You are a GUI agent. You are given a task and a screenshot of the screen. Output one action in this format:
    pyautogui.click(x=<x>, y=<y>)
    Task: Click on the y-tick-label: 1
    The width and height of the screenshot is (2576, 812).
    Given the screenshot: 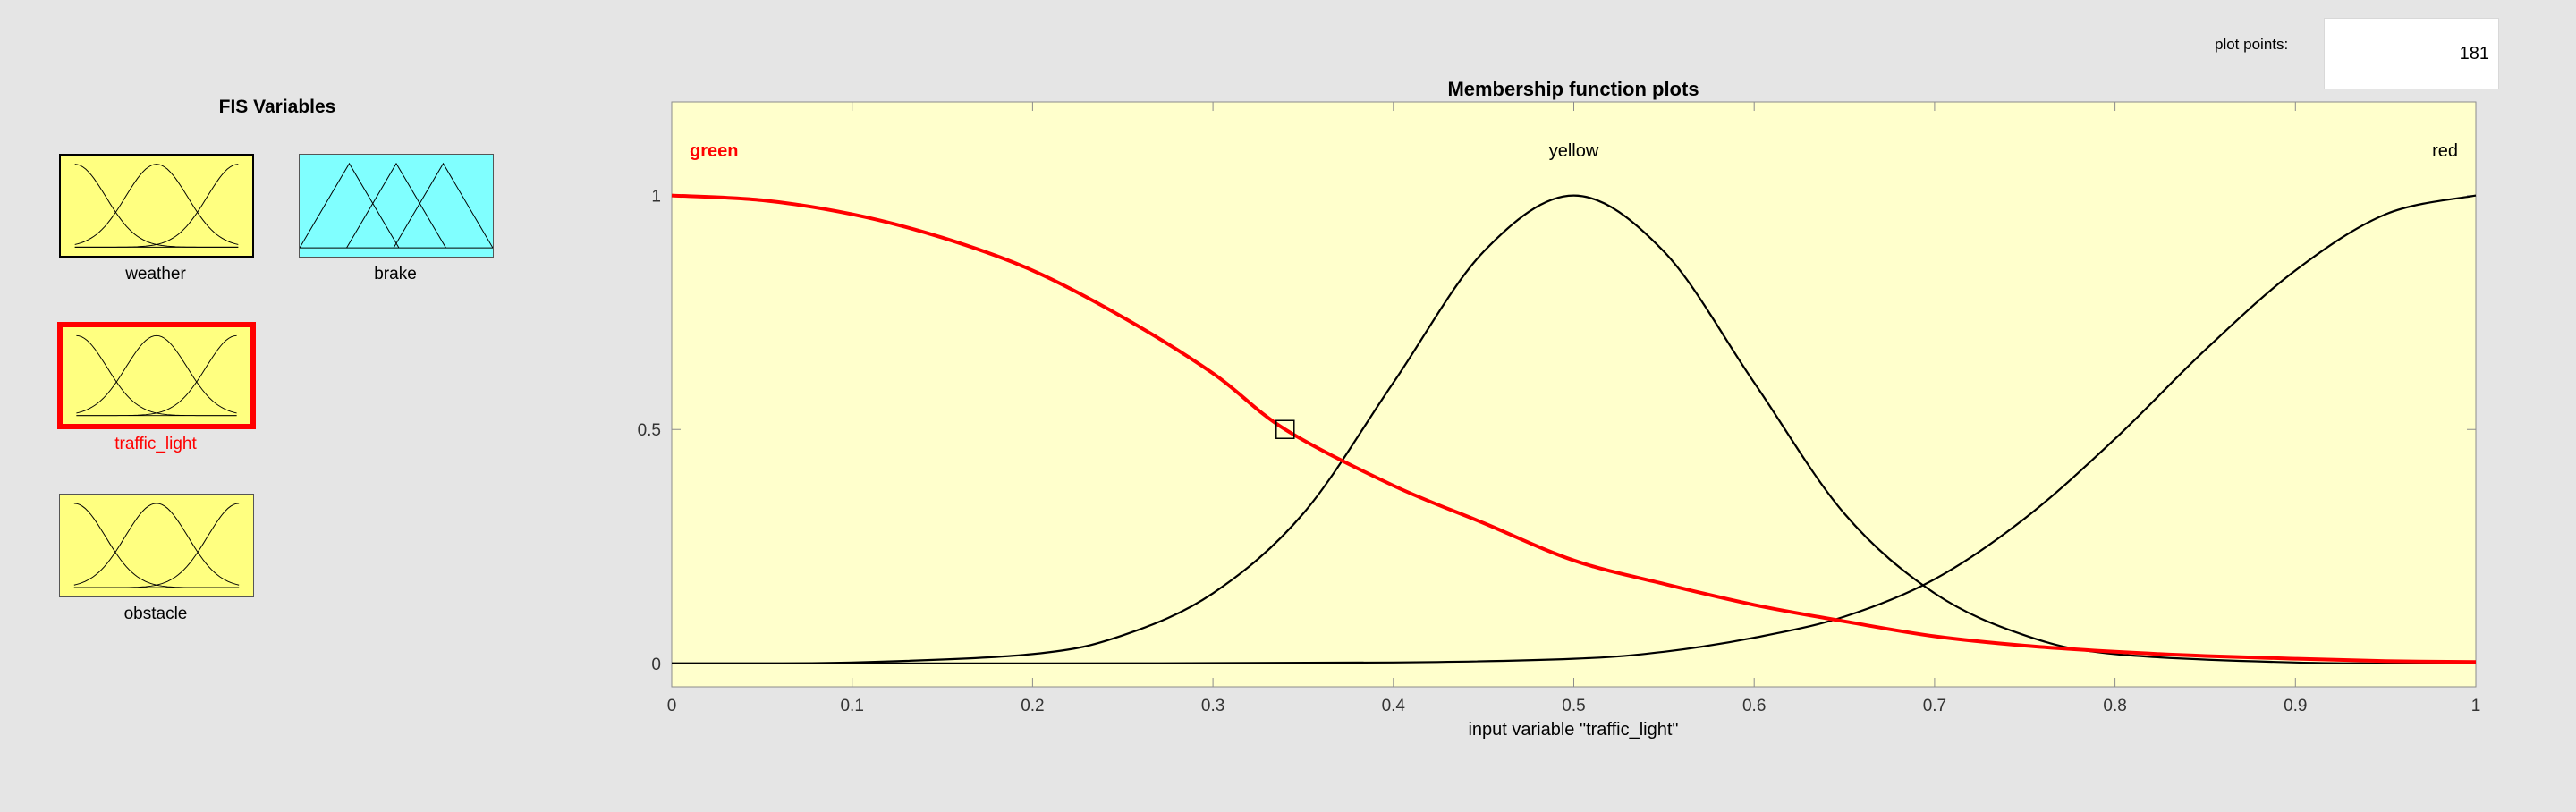 What is the action you would take?
    pyautogui.click(x=656, y=197)
    